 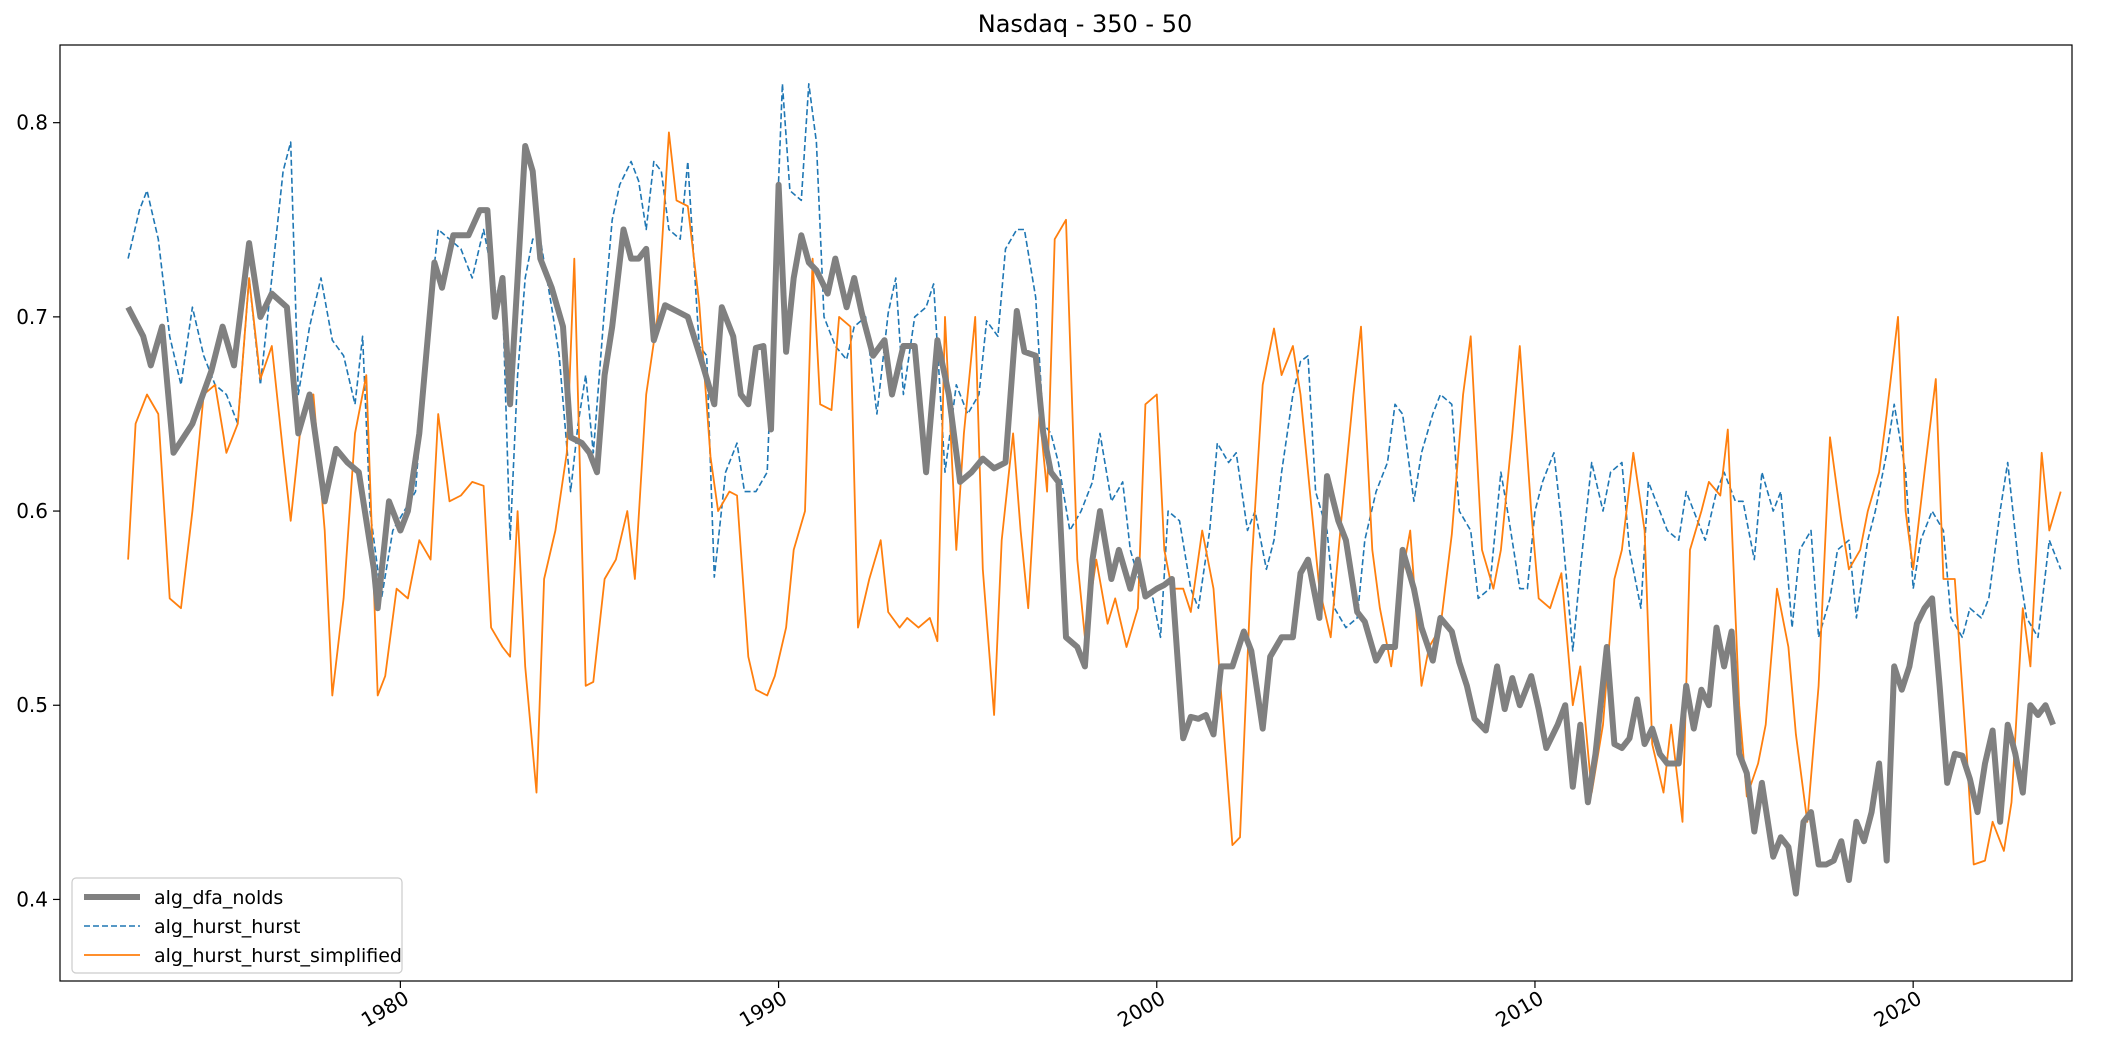 I want to click on legend-label: alg_dfa_nolds, so click(x=218, y=898).